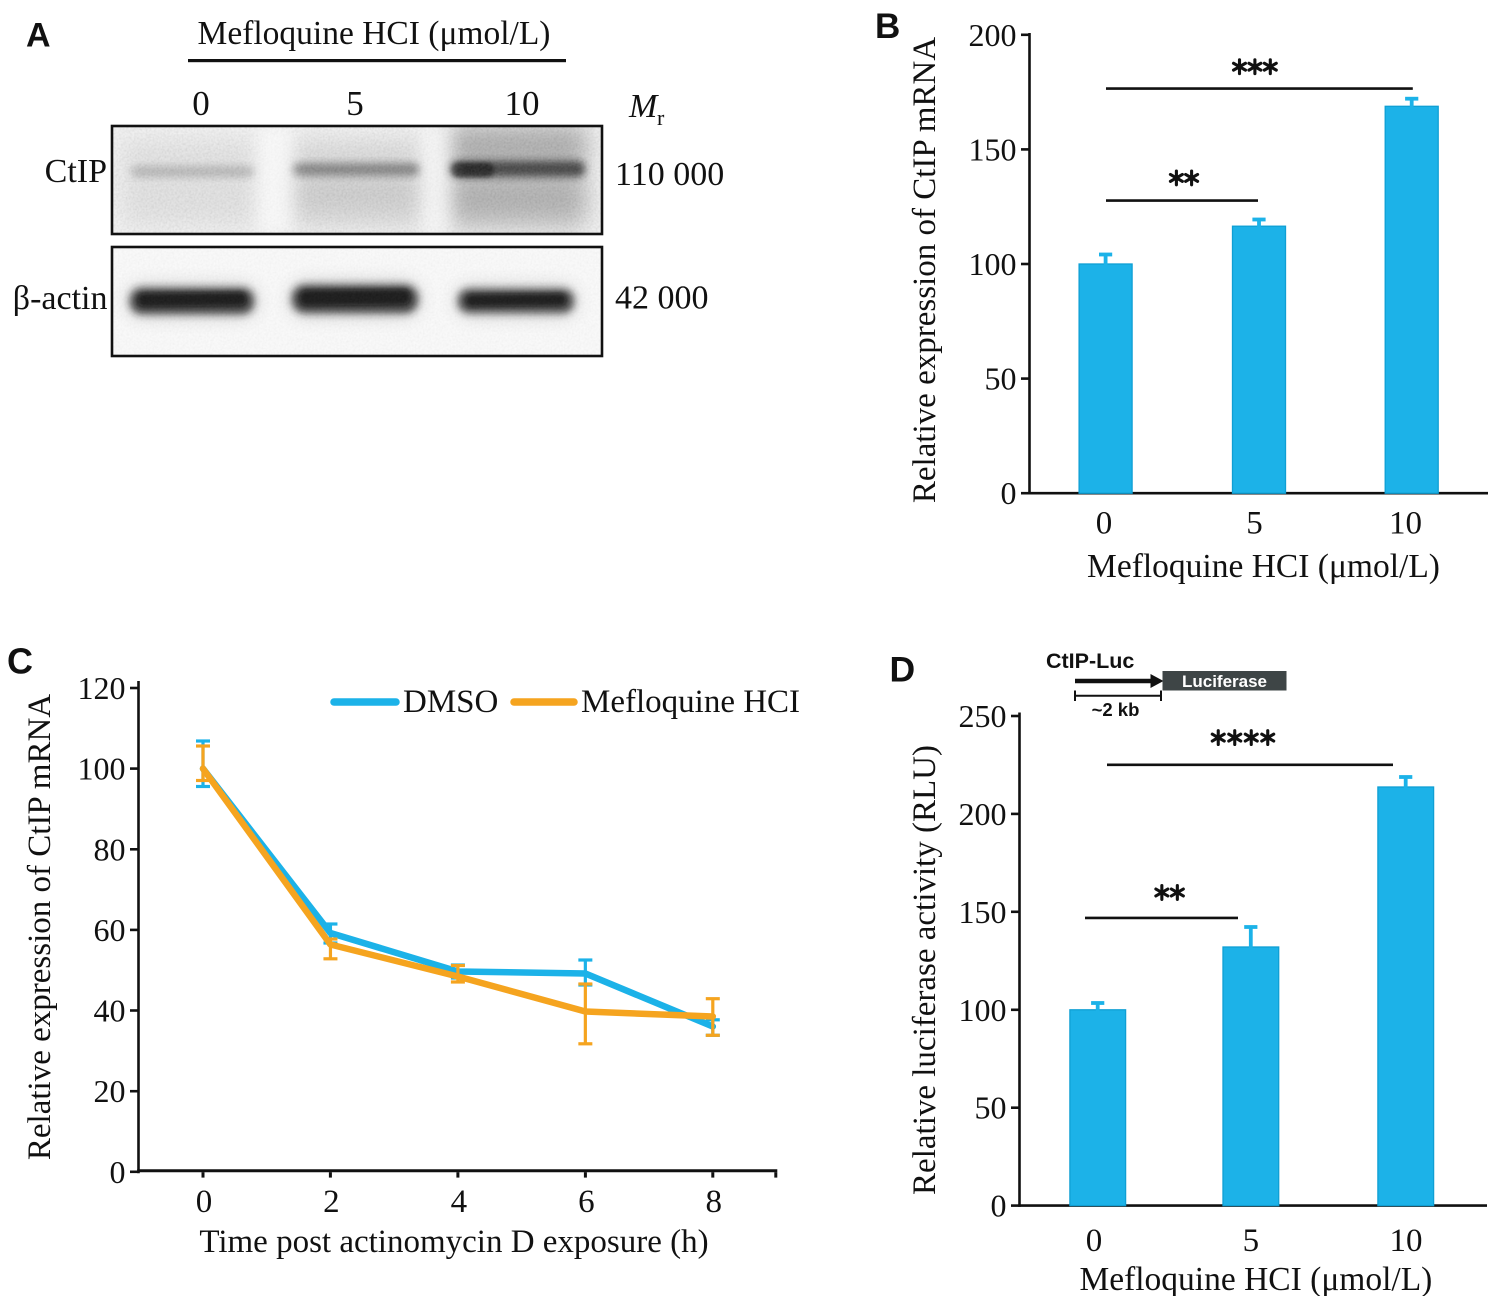 Image resolution: width=1498 pixels, height=1296 pixels. I want to click on svg-text: 120, so click(102, 688).